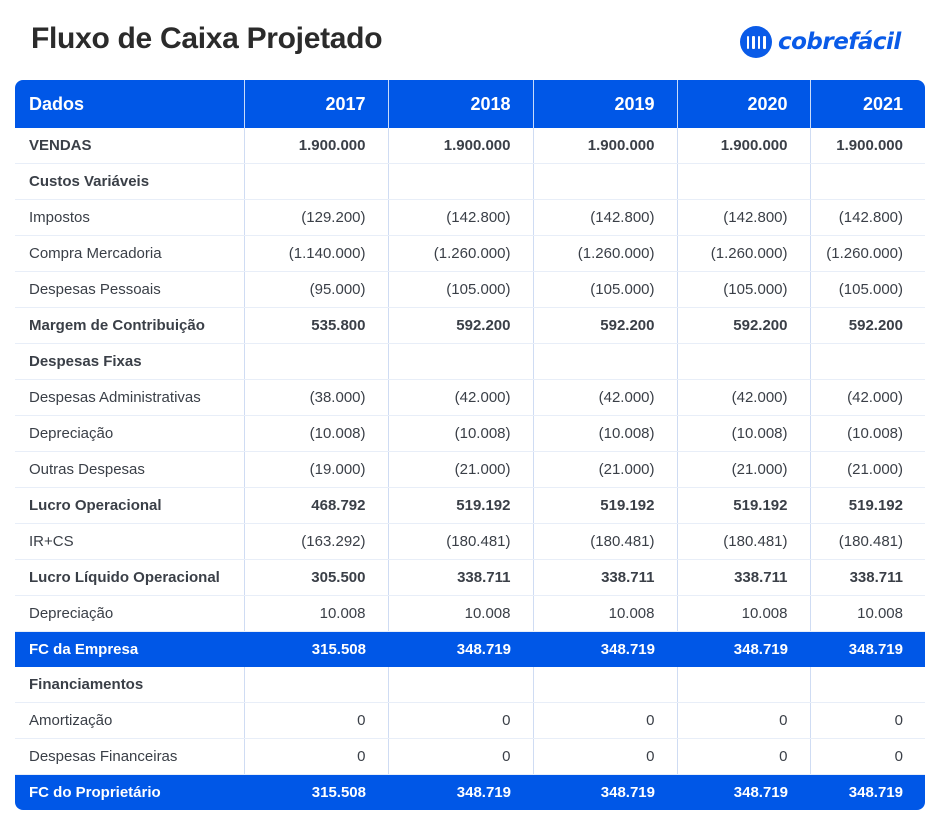  Describe the element at coordinates (130, 541) in the screenshot. I see `row-label: IR+CS` at that location.